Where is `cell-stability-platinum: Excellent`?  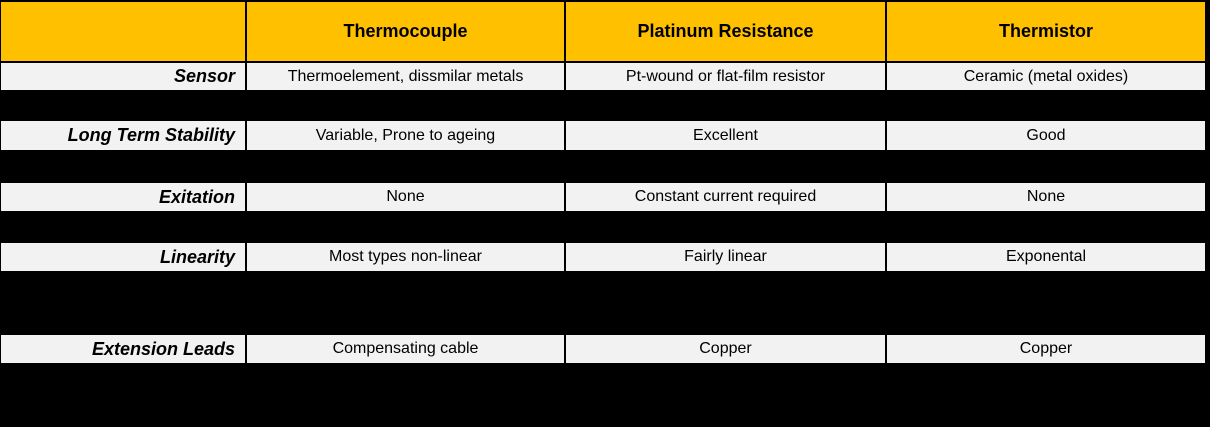
cell-stability-platinum: Excellent is located at coordinates (725, 135).